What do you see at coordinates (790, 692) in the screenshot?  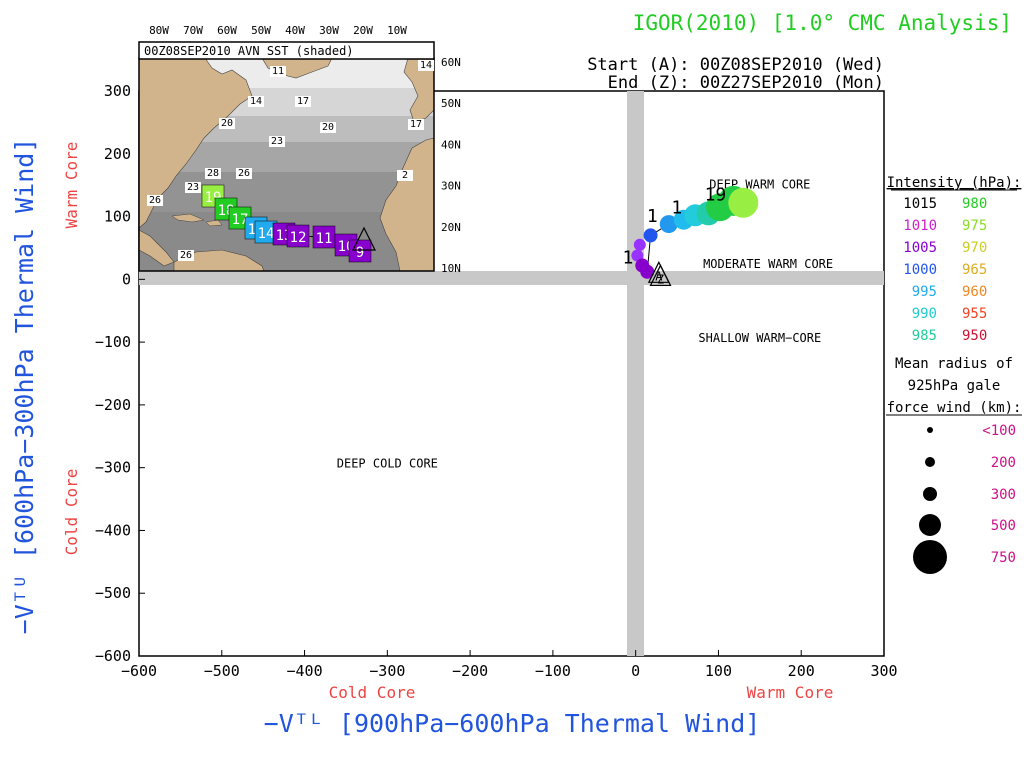 I see `x-warm-core-label: Warm Core` at bounding box center [790, 692].